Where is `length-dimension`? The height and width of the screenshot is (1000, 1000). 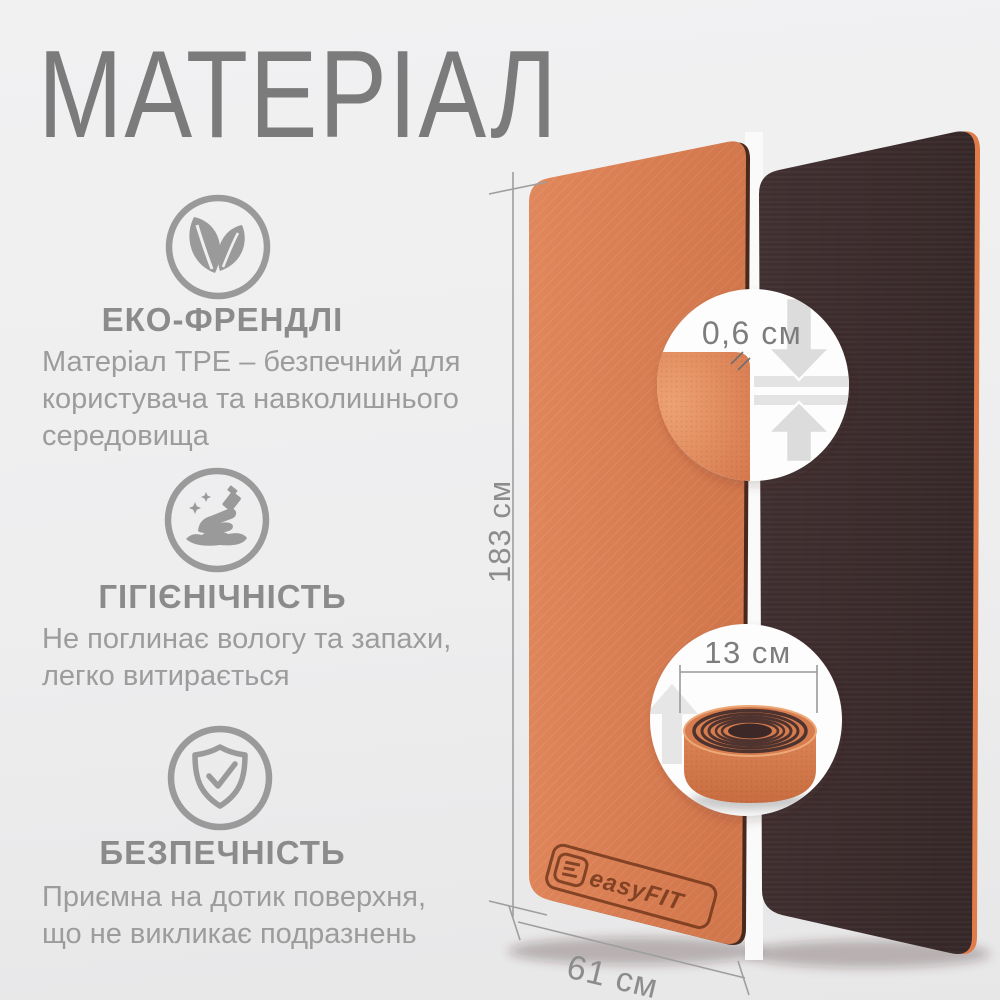
length-dimension is located at coordinates (518, 544).